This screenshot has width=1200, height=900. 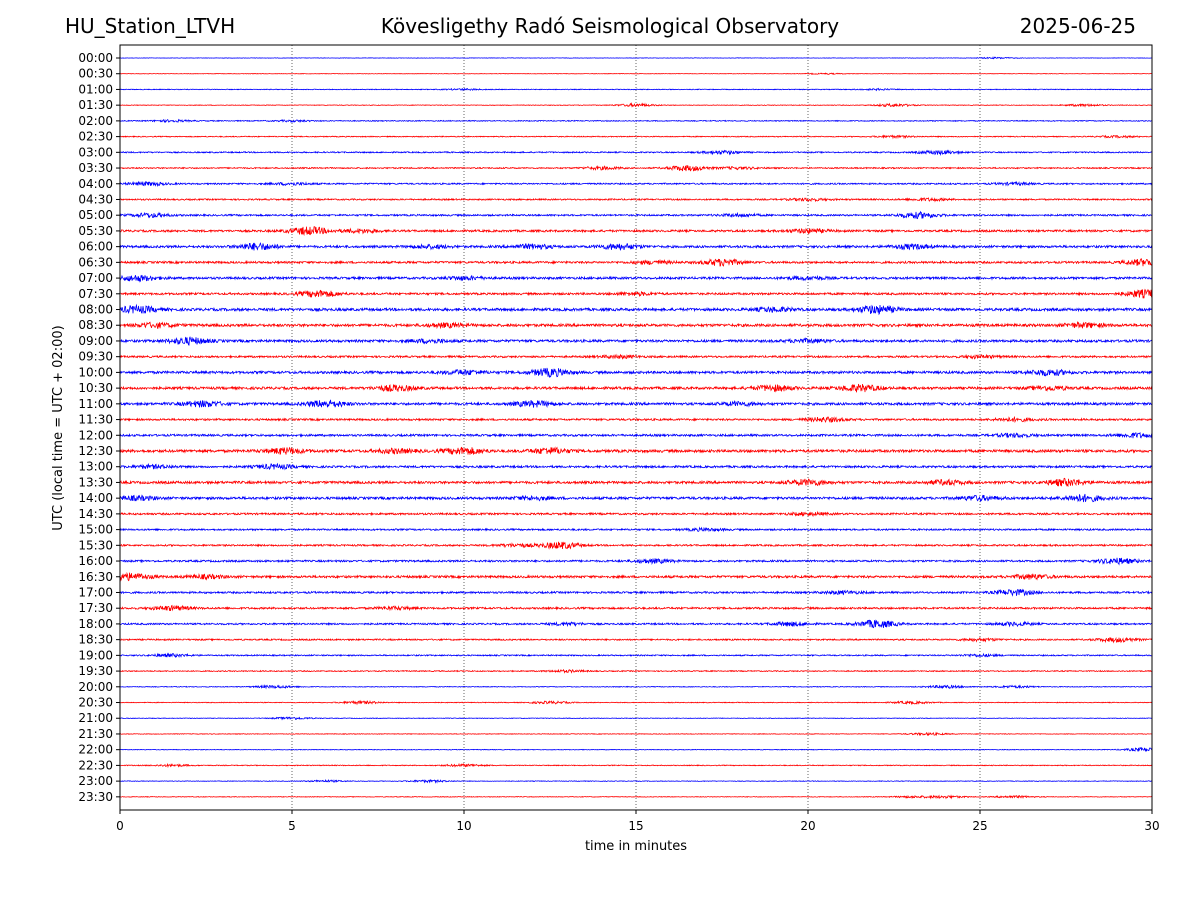 What do you see at coordinates (95, 184) in the screenshot?
I see `y-tick-label: 04:00` at bounding box center [95, 184].